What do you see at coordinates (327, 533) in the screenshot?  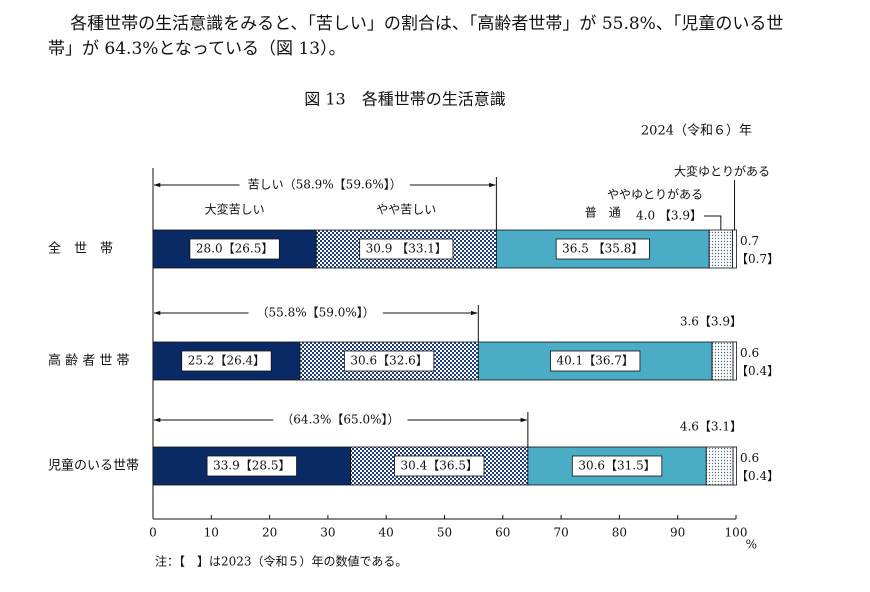 I see `x-tick-label: 30` at bounding box center [327, 533].